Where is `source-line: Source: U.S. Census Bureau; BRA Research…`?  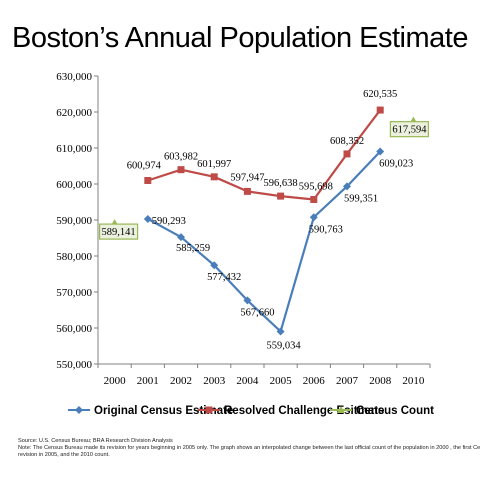
source-line: Source: U.S. Census Bureau; BRA Research… is located at coordinates (95, 441).